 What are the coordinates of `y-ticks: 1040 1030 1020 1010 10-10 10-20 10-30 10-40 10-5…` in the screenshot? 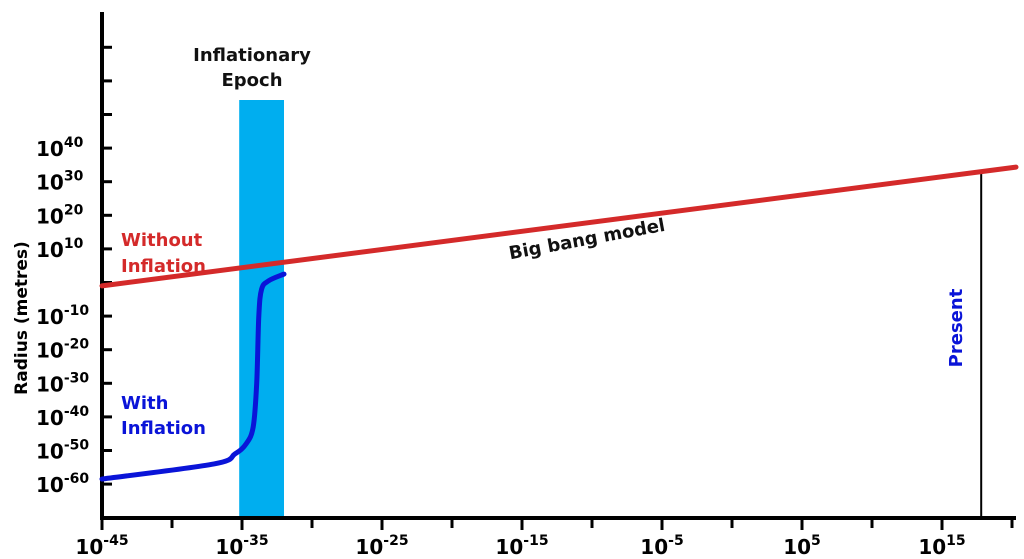 It's located at (74, 271).